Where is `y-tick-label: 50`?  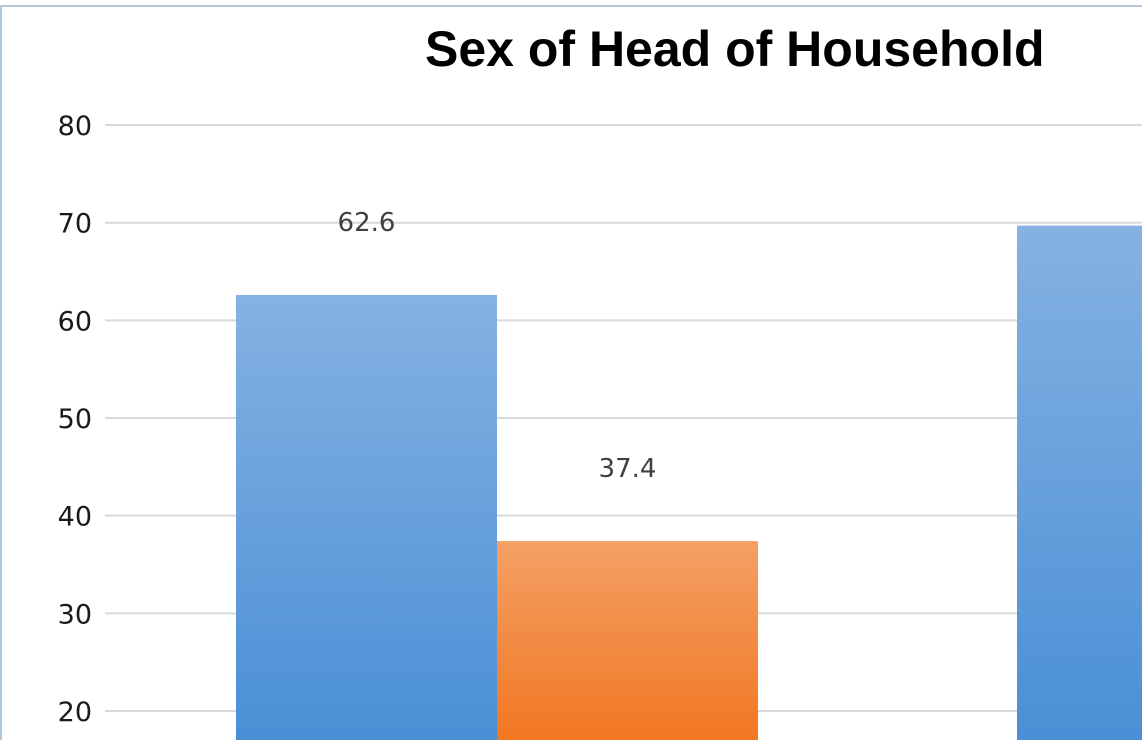 y-tick-label: 50 is located at coordinates (75, 419).